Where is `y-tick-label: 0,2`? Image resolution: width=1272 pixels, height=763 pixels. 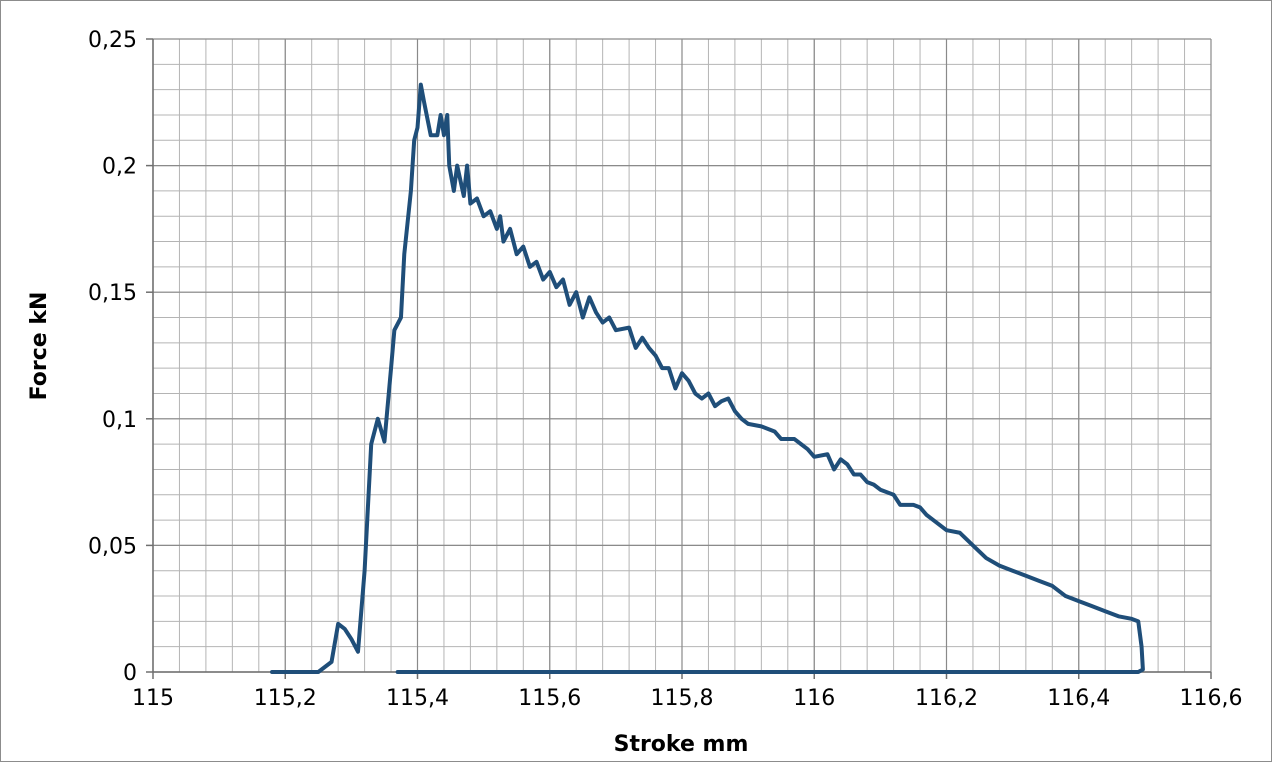
y-tick-label: 0,2 is located at coordinates (119, 167).